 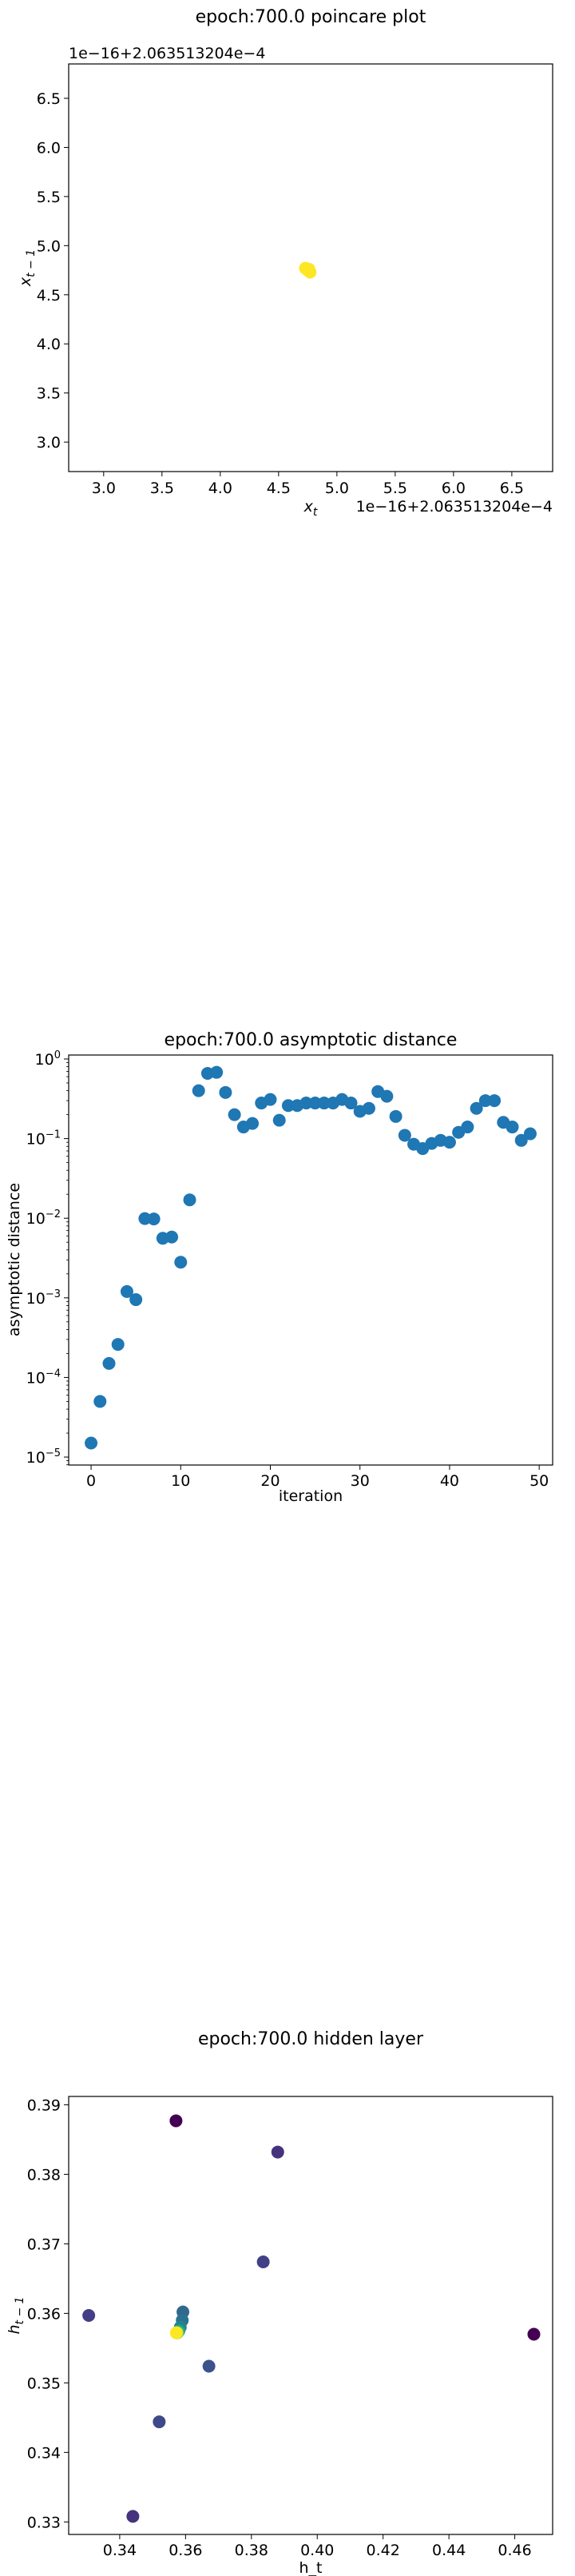 I want to click on hidden-layer-y-tick-label: 0.38, so click(x=44, y=2175).